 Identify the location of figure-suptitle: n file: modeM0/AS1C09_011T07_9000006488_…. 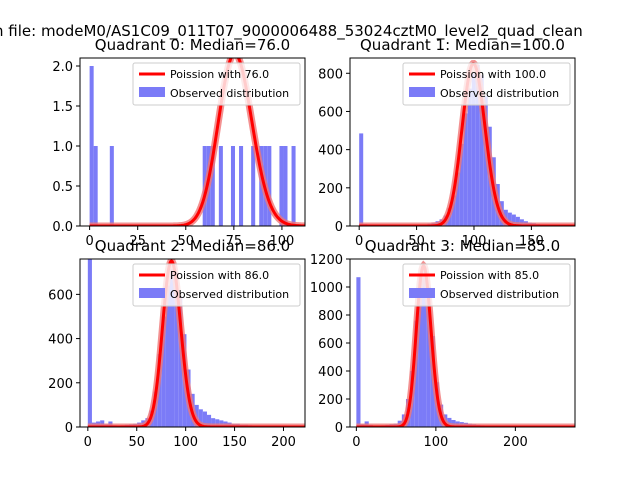
(291, 31).